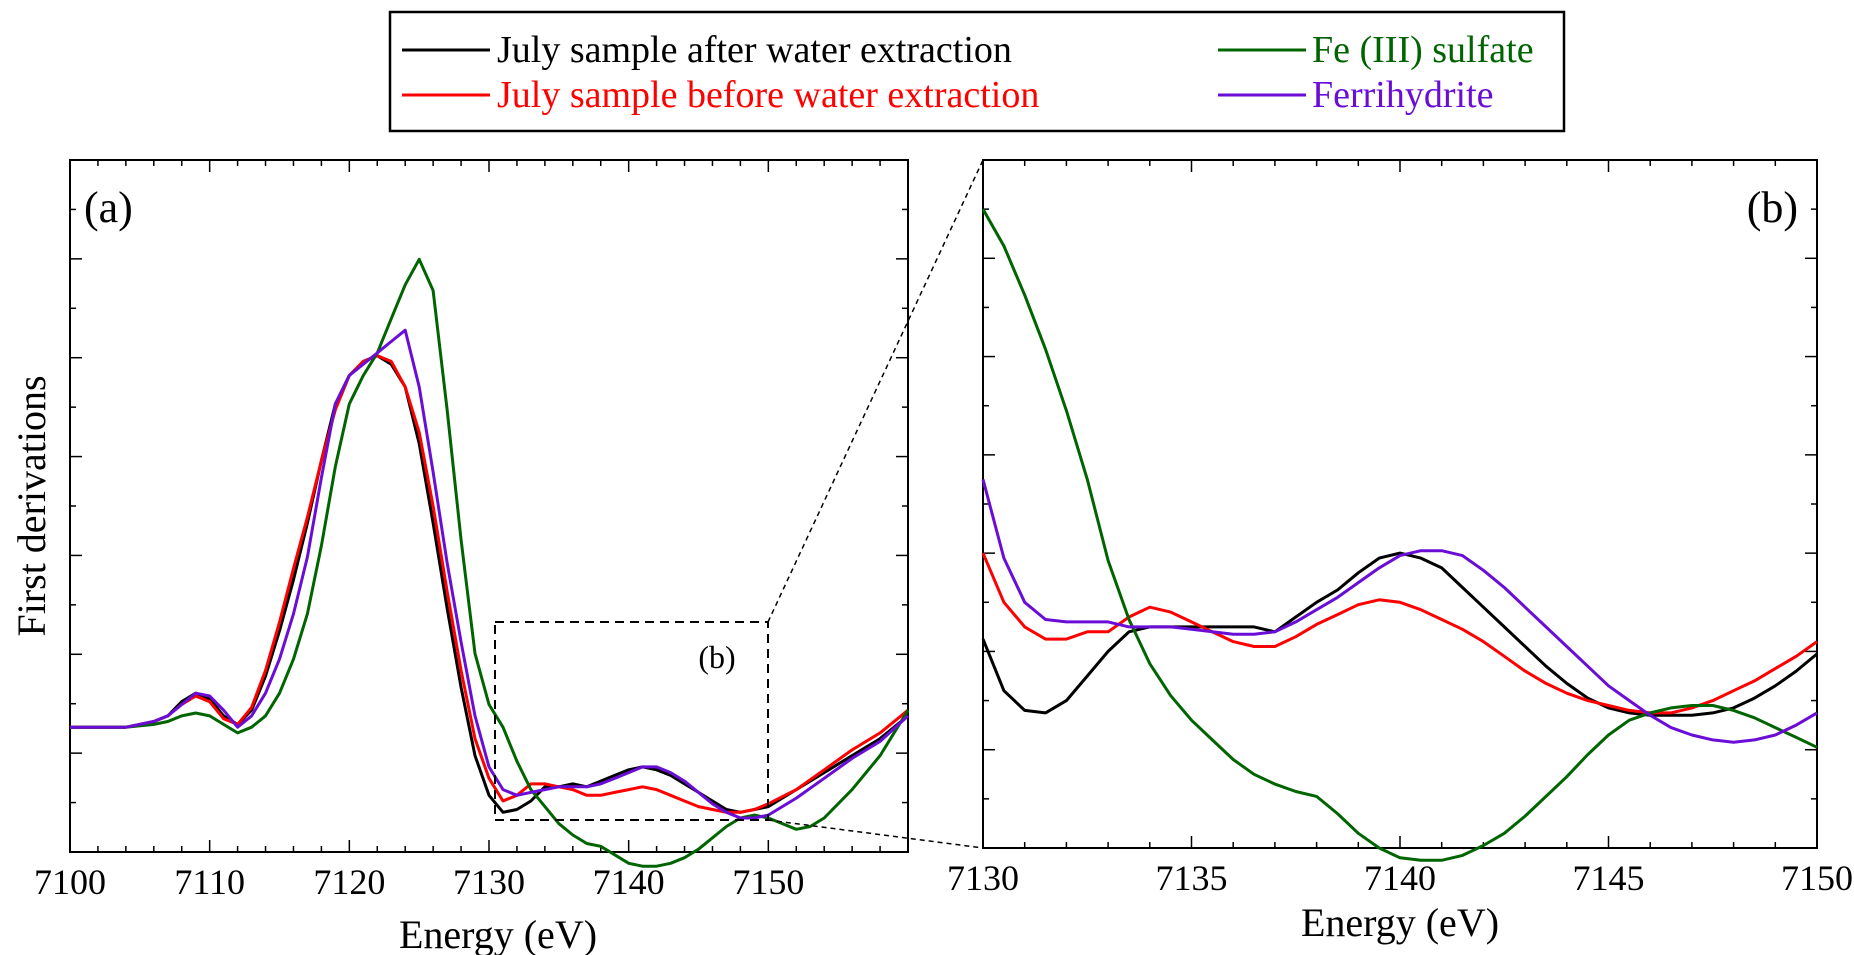  Describe the element at coordinates (1400, 922) in the screenshot. I see `panel-b-xlabel: Energy (eV)` at that location.